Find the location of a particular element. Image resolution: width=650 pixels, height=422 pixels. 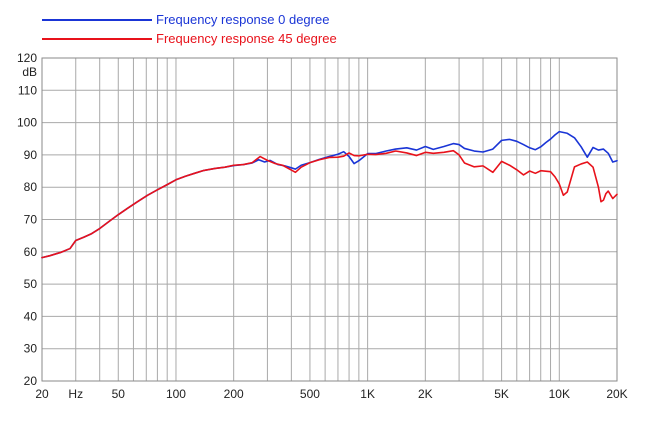

y-unit-label: dB is located at coordinates (29, 72).